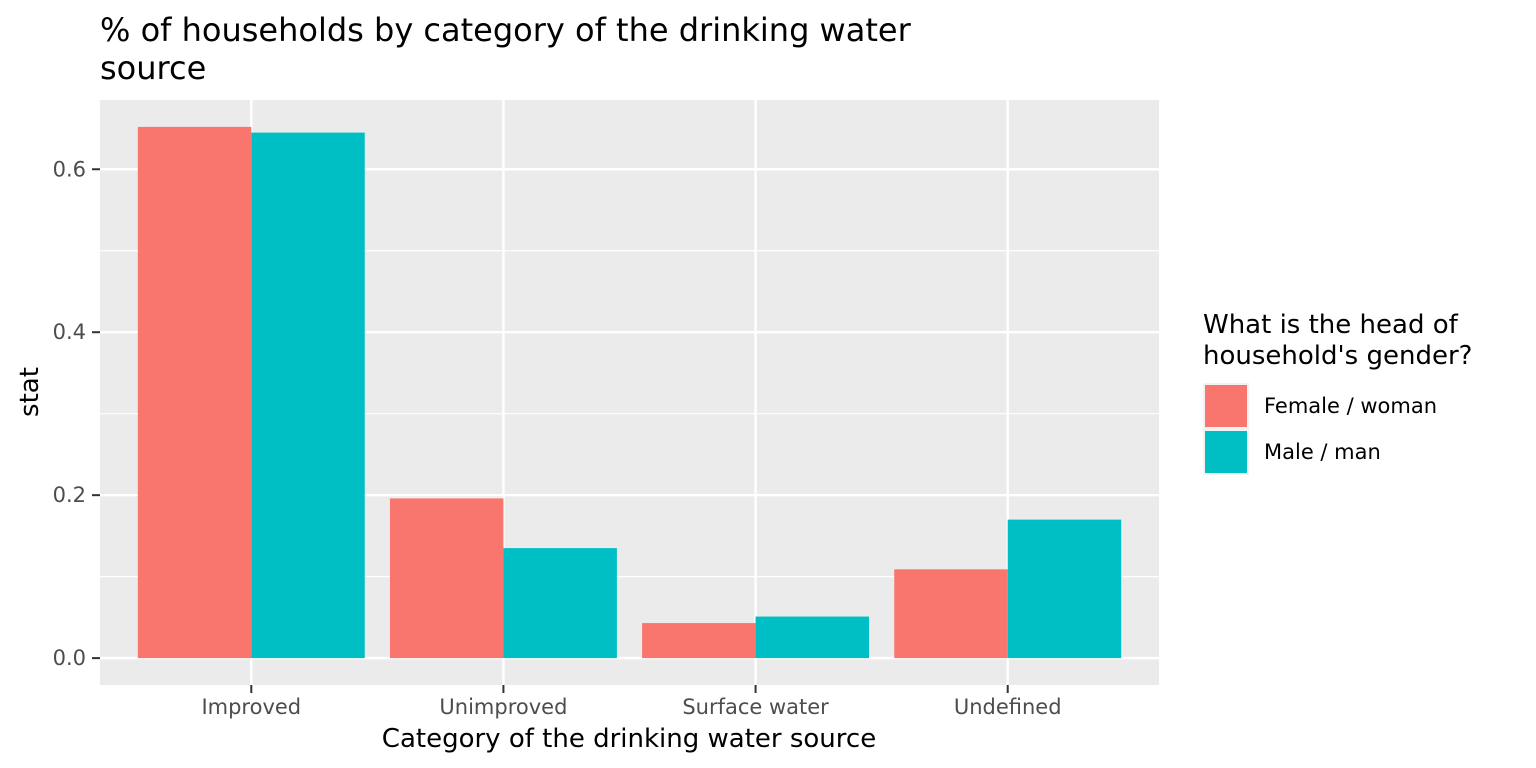 The image size is (1536, 768). I want to click on y-axis-ticks: 0.0 0.2 0.4 0.6, so click(76, 413).